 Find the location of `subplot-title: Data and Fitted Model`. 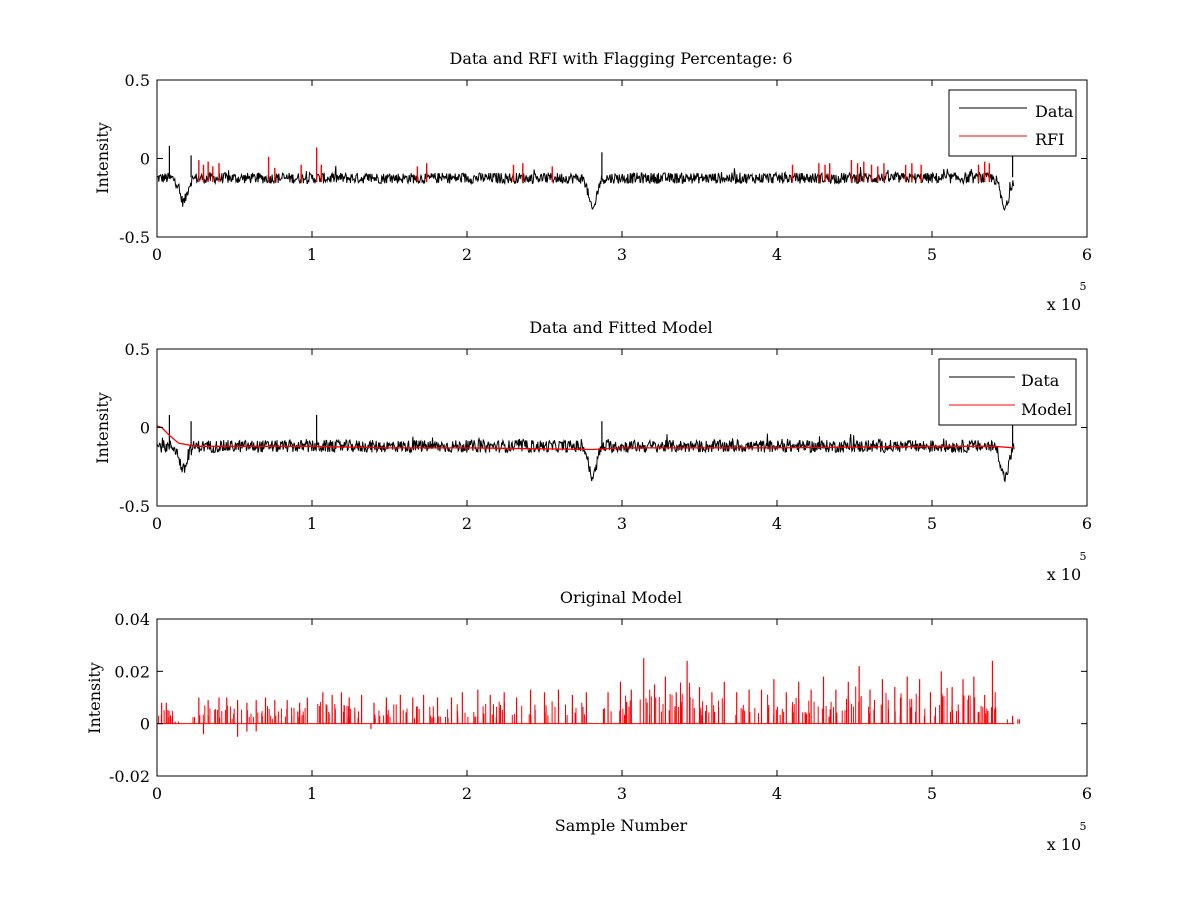

subplot-title: Data and Fitted Model is located at coordinates (620, 327).